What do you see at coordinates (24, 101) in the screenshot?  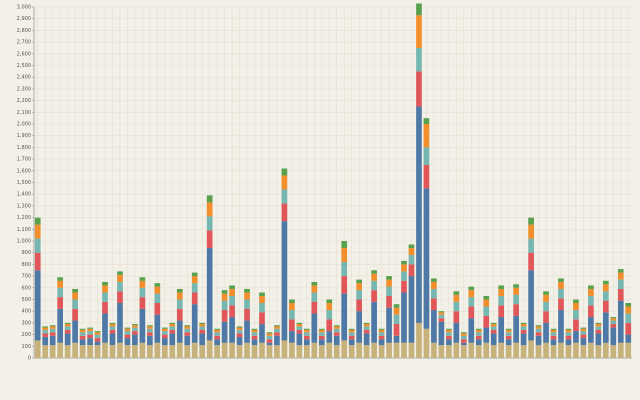 I see `y-tick-label: 2,200` at bounding box center [24, 101].